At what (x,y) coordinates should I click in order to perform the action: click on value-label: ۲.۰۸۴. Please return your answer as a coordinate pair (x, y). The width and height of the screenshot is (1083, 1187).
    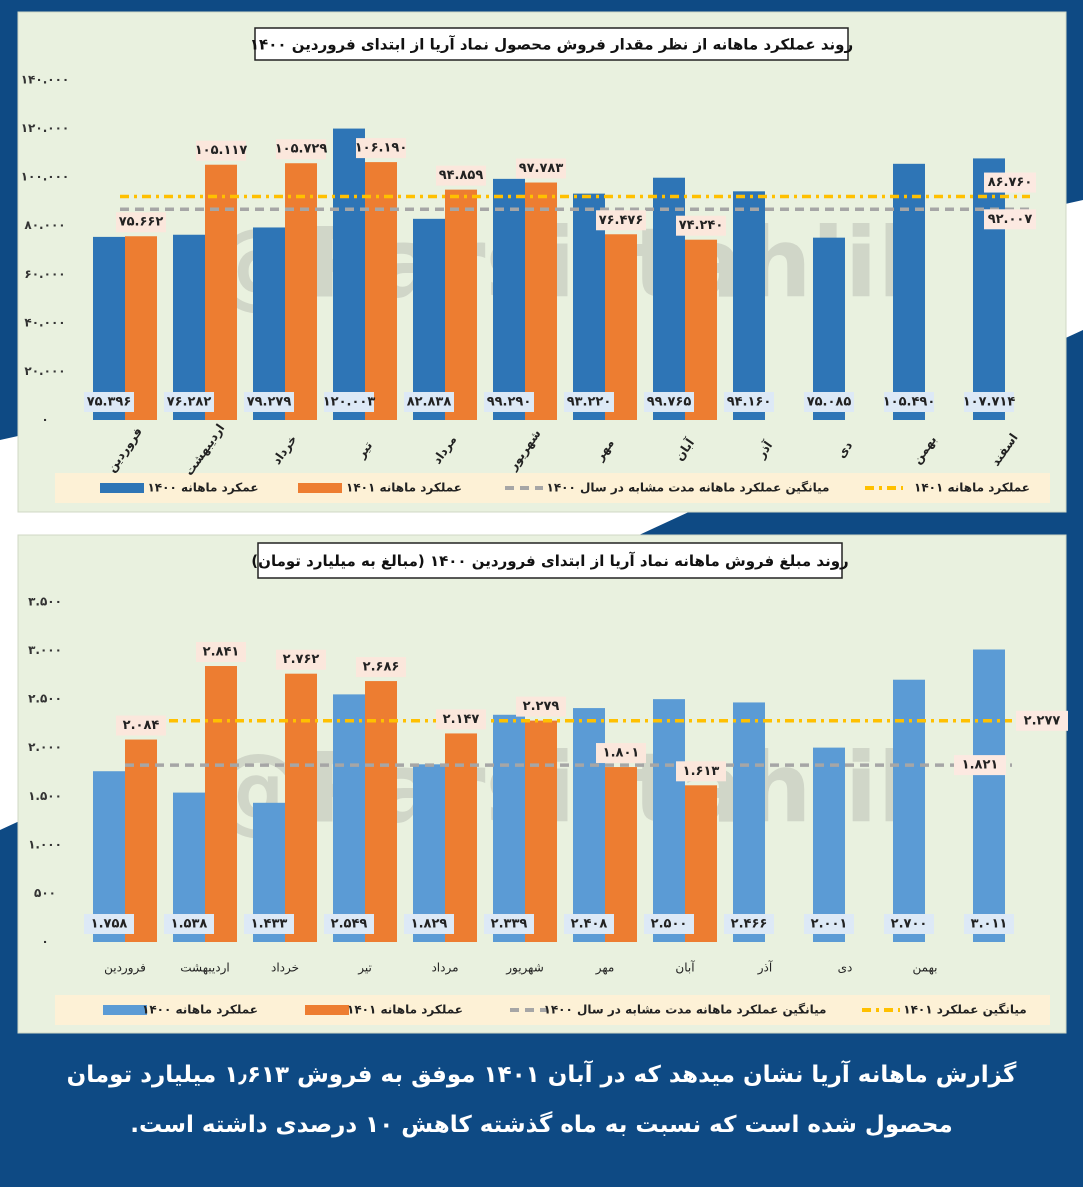
    Looking at the image, I should click on (141, 725).